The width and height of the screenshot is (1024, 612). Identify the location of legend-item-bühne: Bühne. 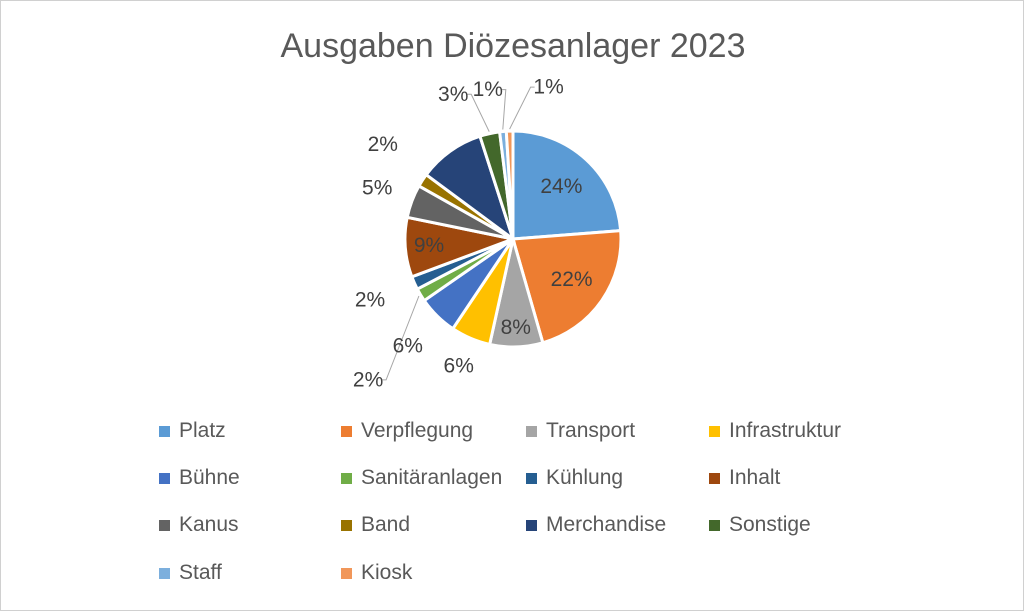
(199, 478).